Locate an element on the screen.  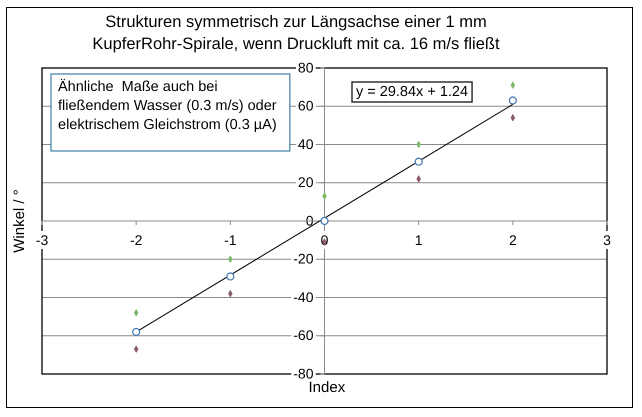
y-tick-label: 20 is located at coordinates (306, 182).